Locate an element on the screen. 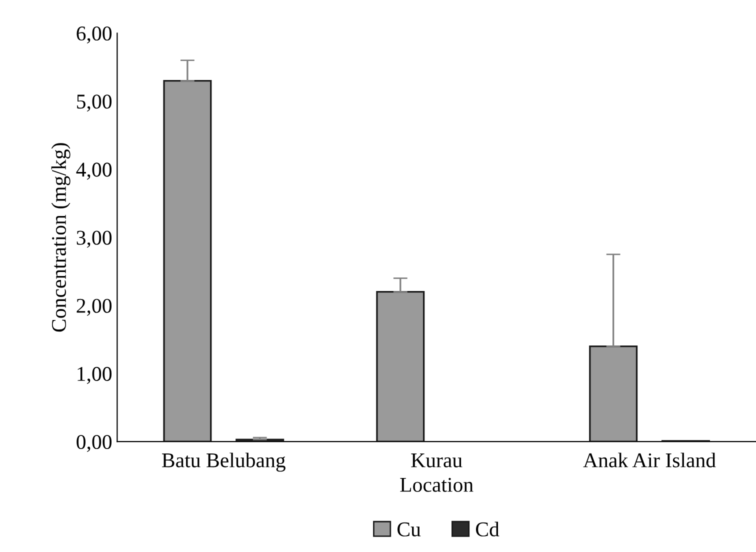  x-tick-label: Anak Air Island is located at coordinates (649, 460).